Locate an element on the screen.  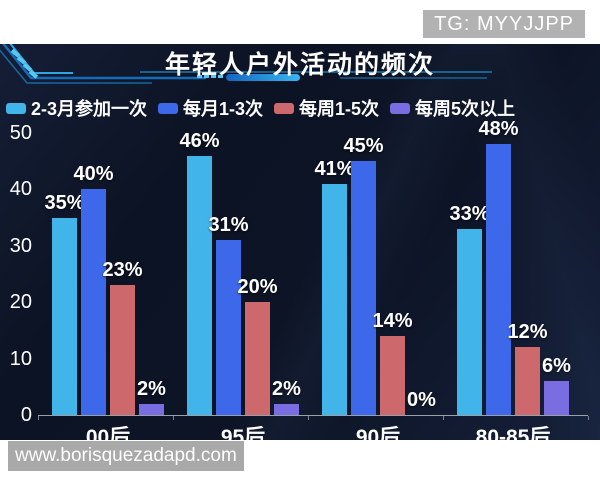
y-axis: 0 10 20 30 40 50 is located at coordinates (16, 274).